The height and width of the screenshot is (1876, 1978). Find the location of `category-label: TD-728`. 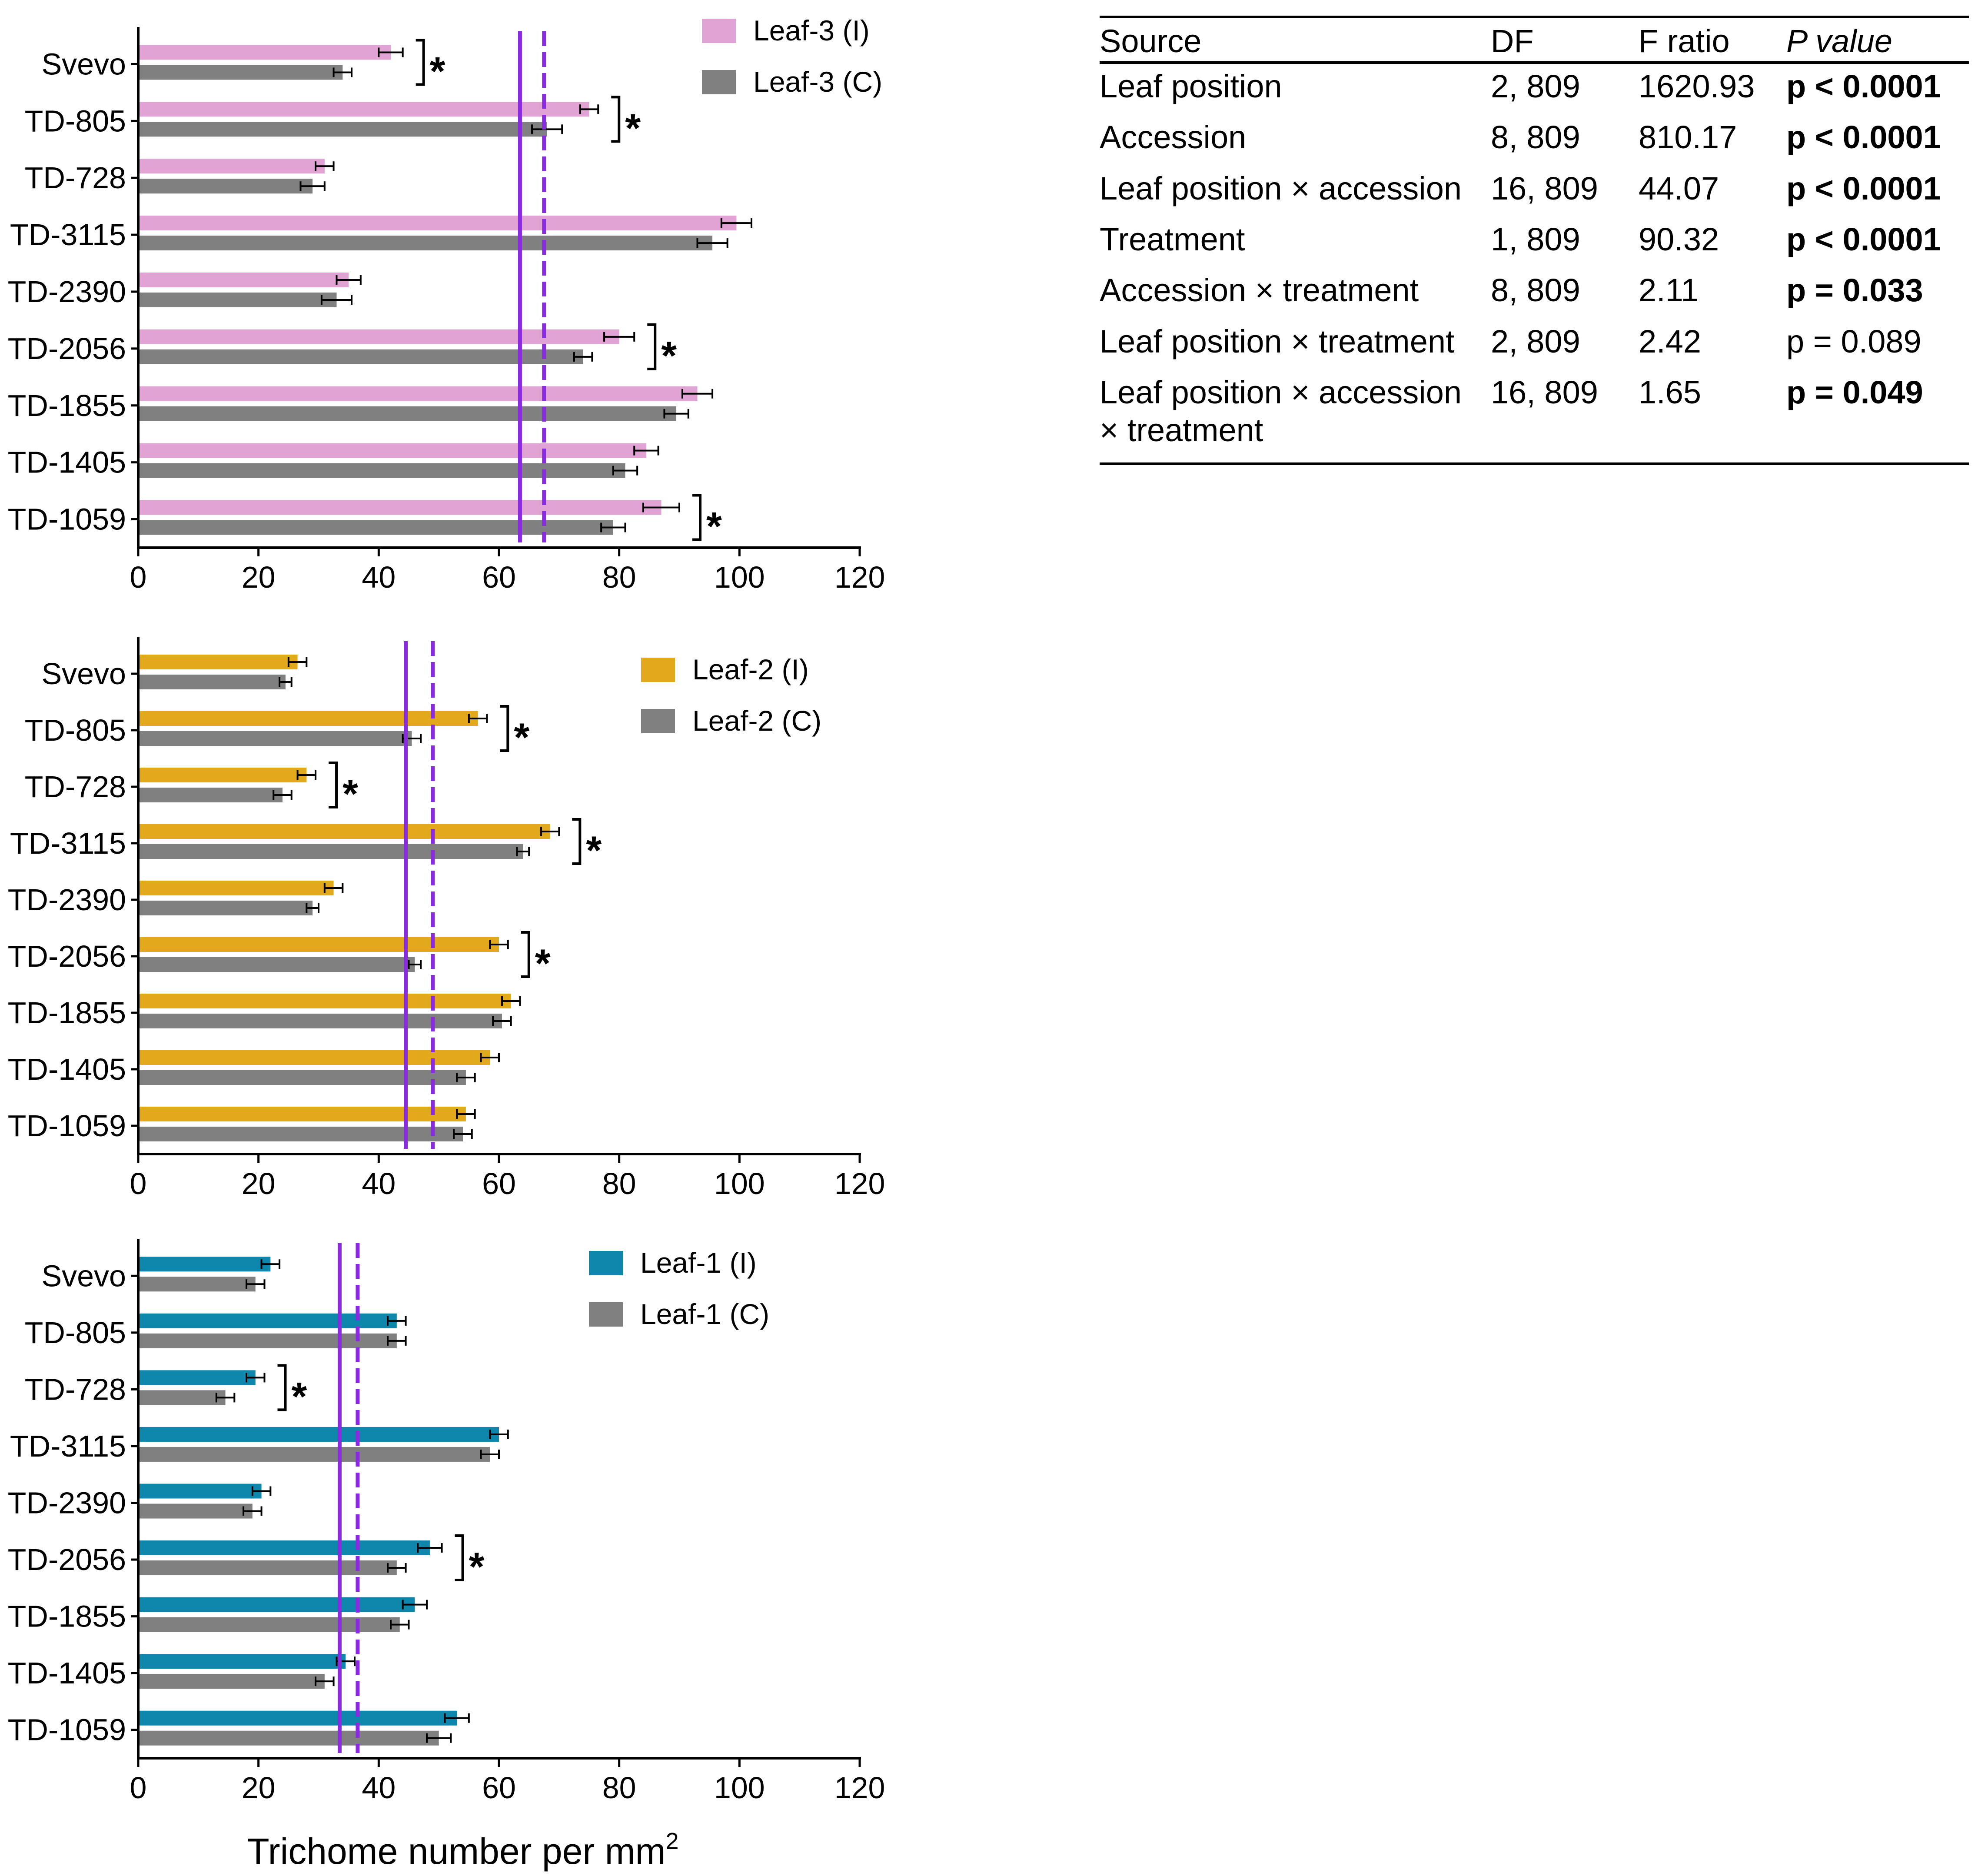

category-label: TD-728 is located at coordinates (76, 178).